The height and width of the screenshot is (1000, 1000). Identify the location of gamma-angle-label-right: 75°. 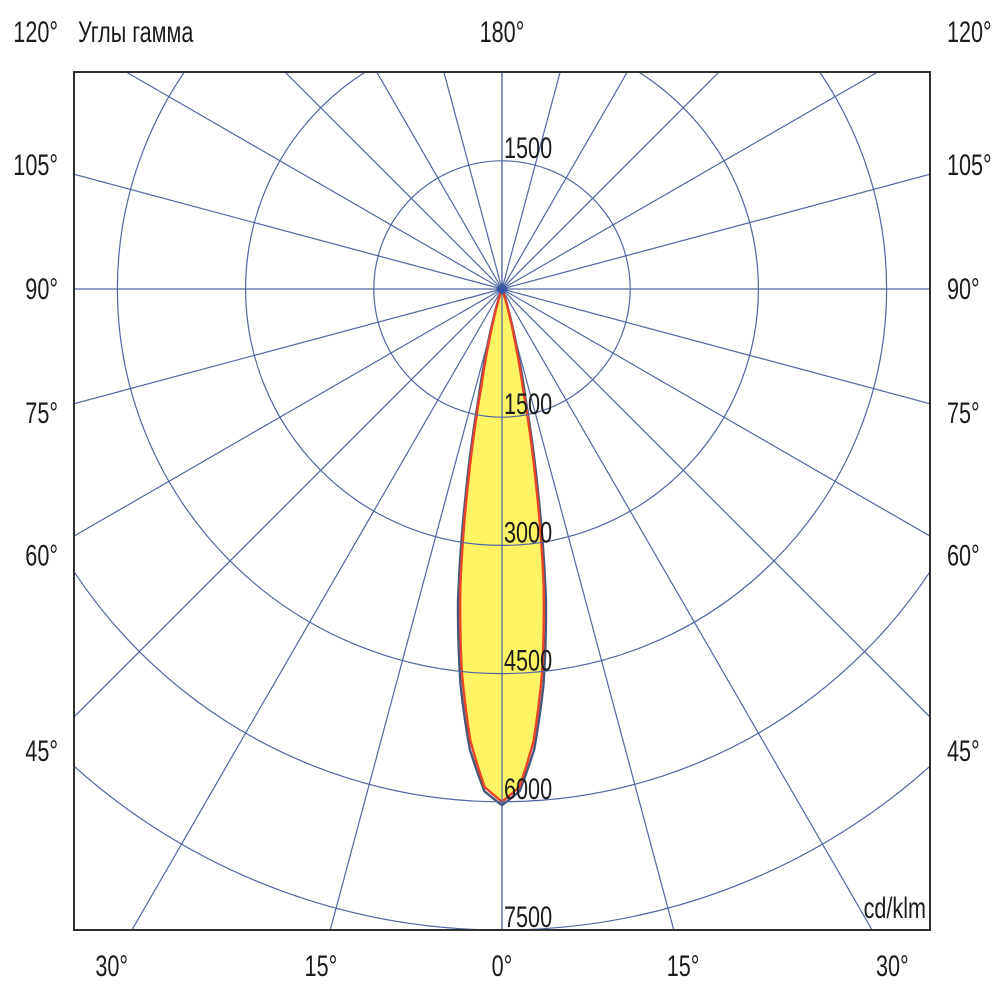
(963, 413).